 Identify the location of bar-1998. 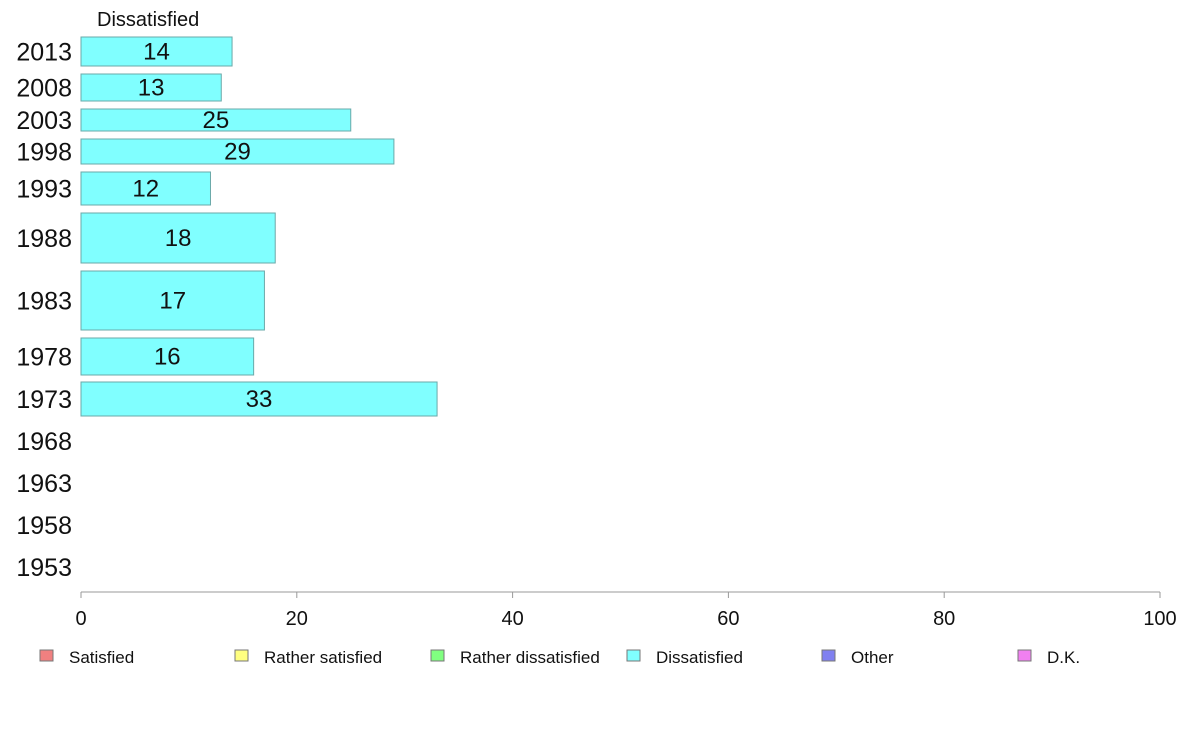
(237, 151).